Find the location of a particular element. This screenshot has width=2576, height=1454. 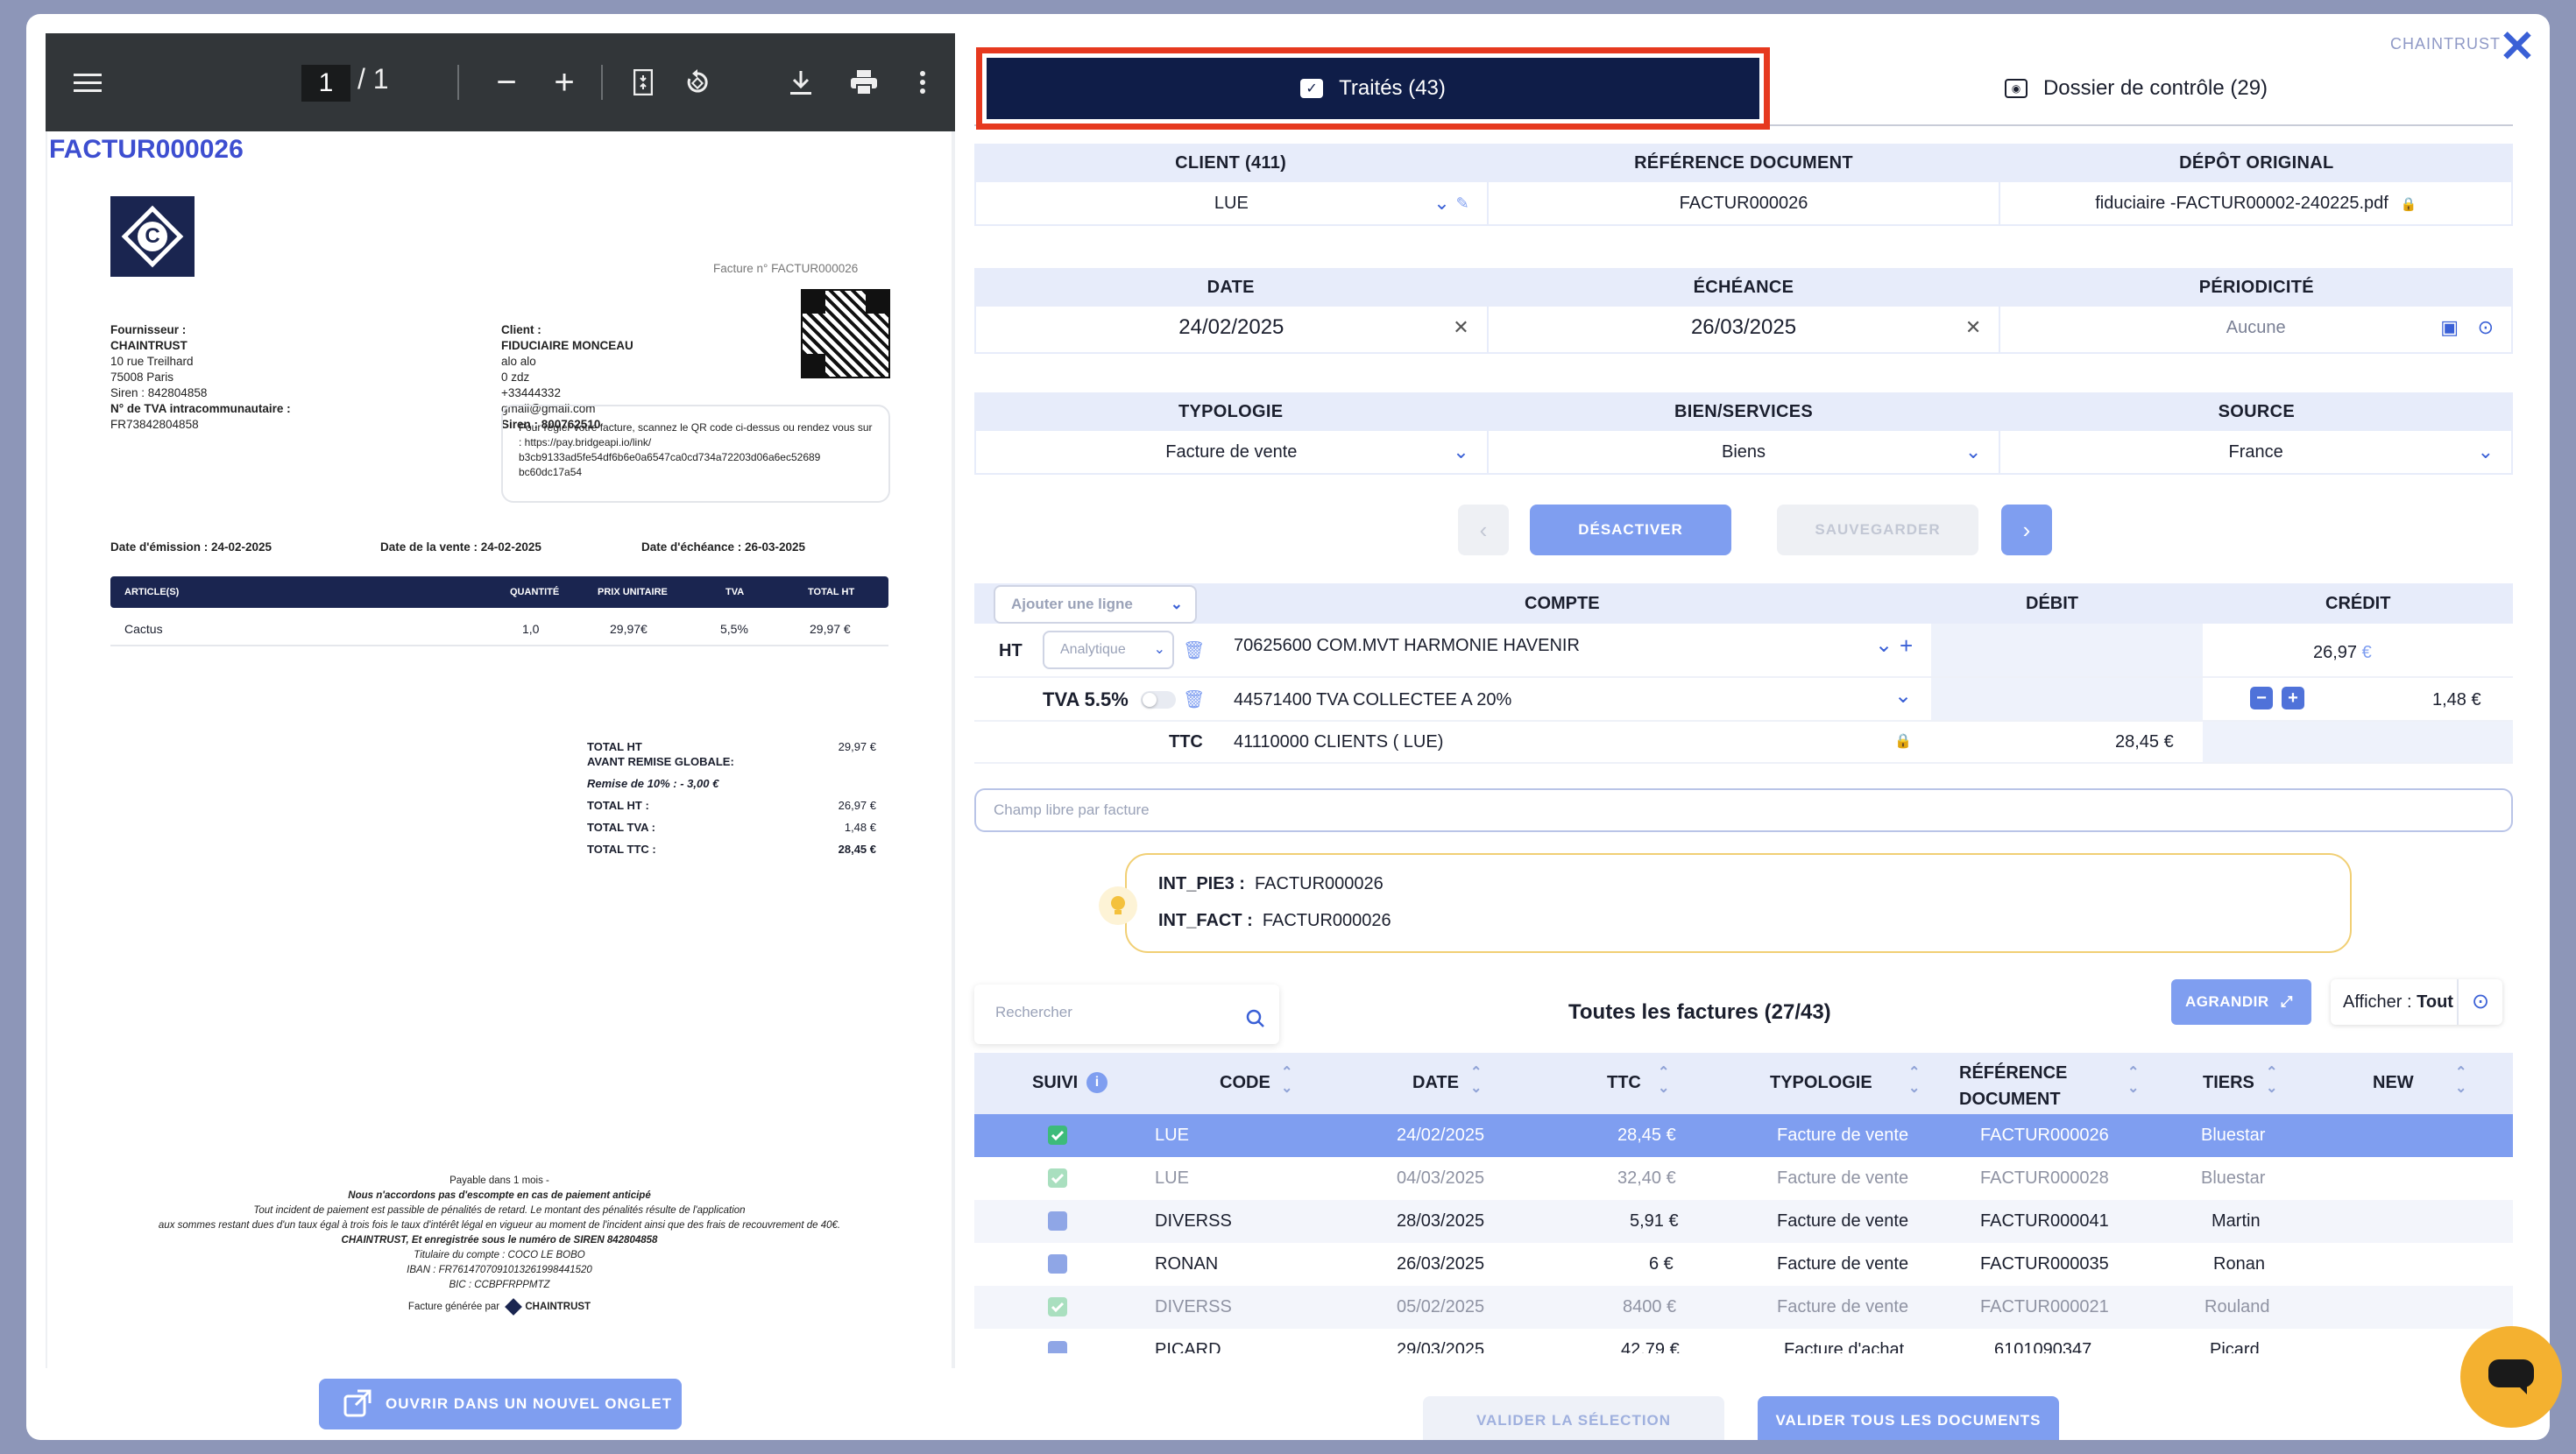

account-value: 70625600 COM.MVT HARMONIE HAVENIR is located at coordinates (1407, 645).